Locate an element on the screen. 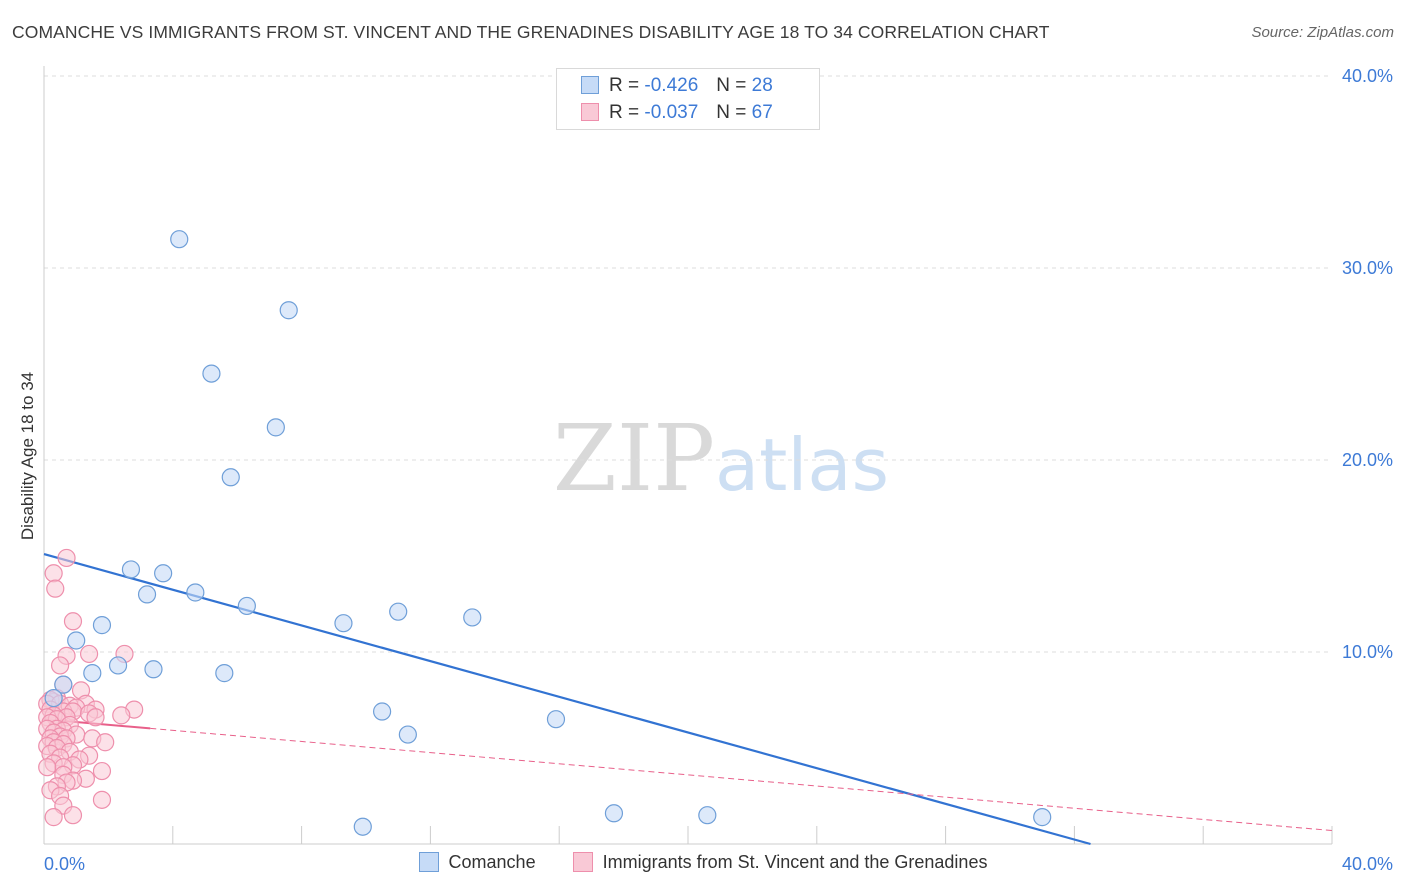 The width and height of the screenshot is (1406, 892). legend-r-value-svg: -0.037 is located at coordinates (671, 112).